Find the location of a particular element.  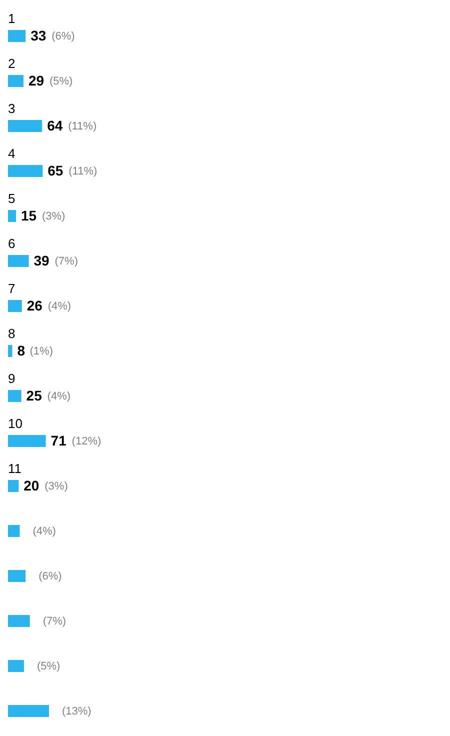

y-tick-label: 5 is located at coordinates (12, 198).